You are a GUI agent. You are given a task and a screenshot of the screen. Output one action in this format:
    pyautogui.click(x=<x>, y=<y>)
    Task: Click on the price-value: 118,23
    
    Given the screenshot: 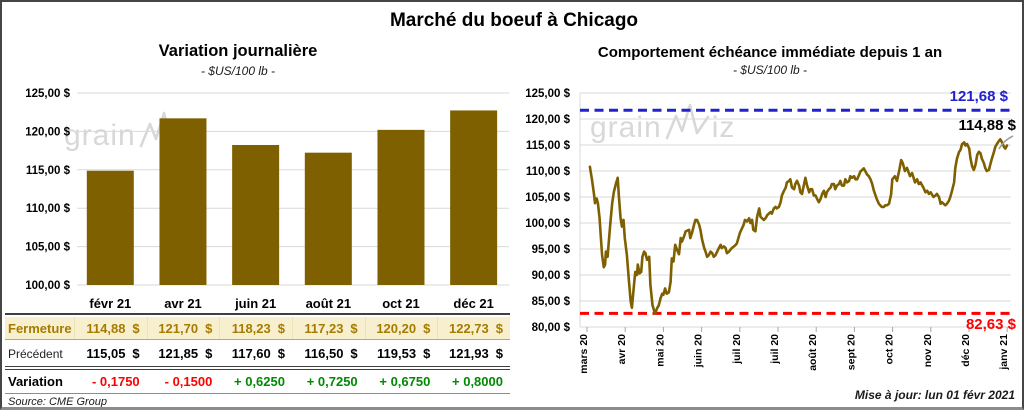 What is the action you would take?
    pyautogui.click(x=251, y=328)
    